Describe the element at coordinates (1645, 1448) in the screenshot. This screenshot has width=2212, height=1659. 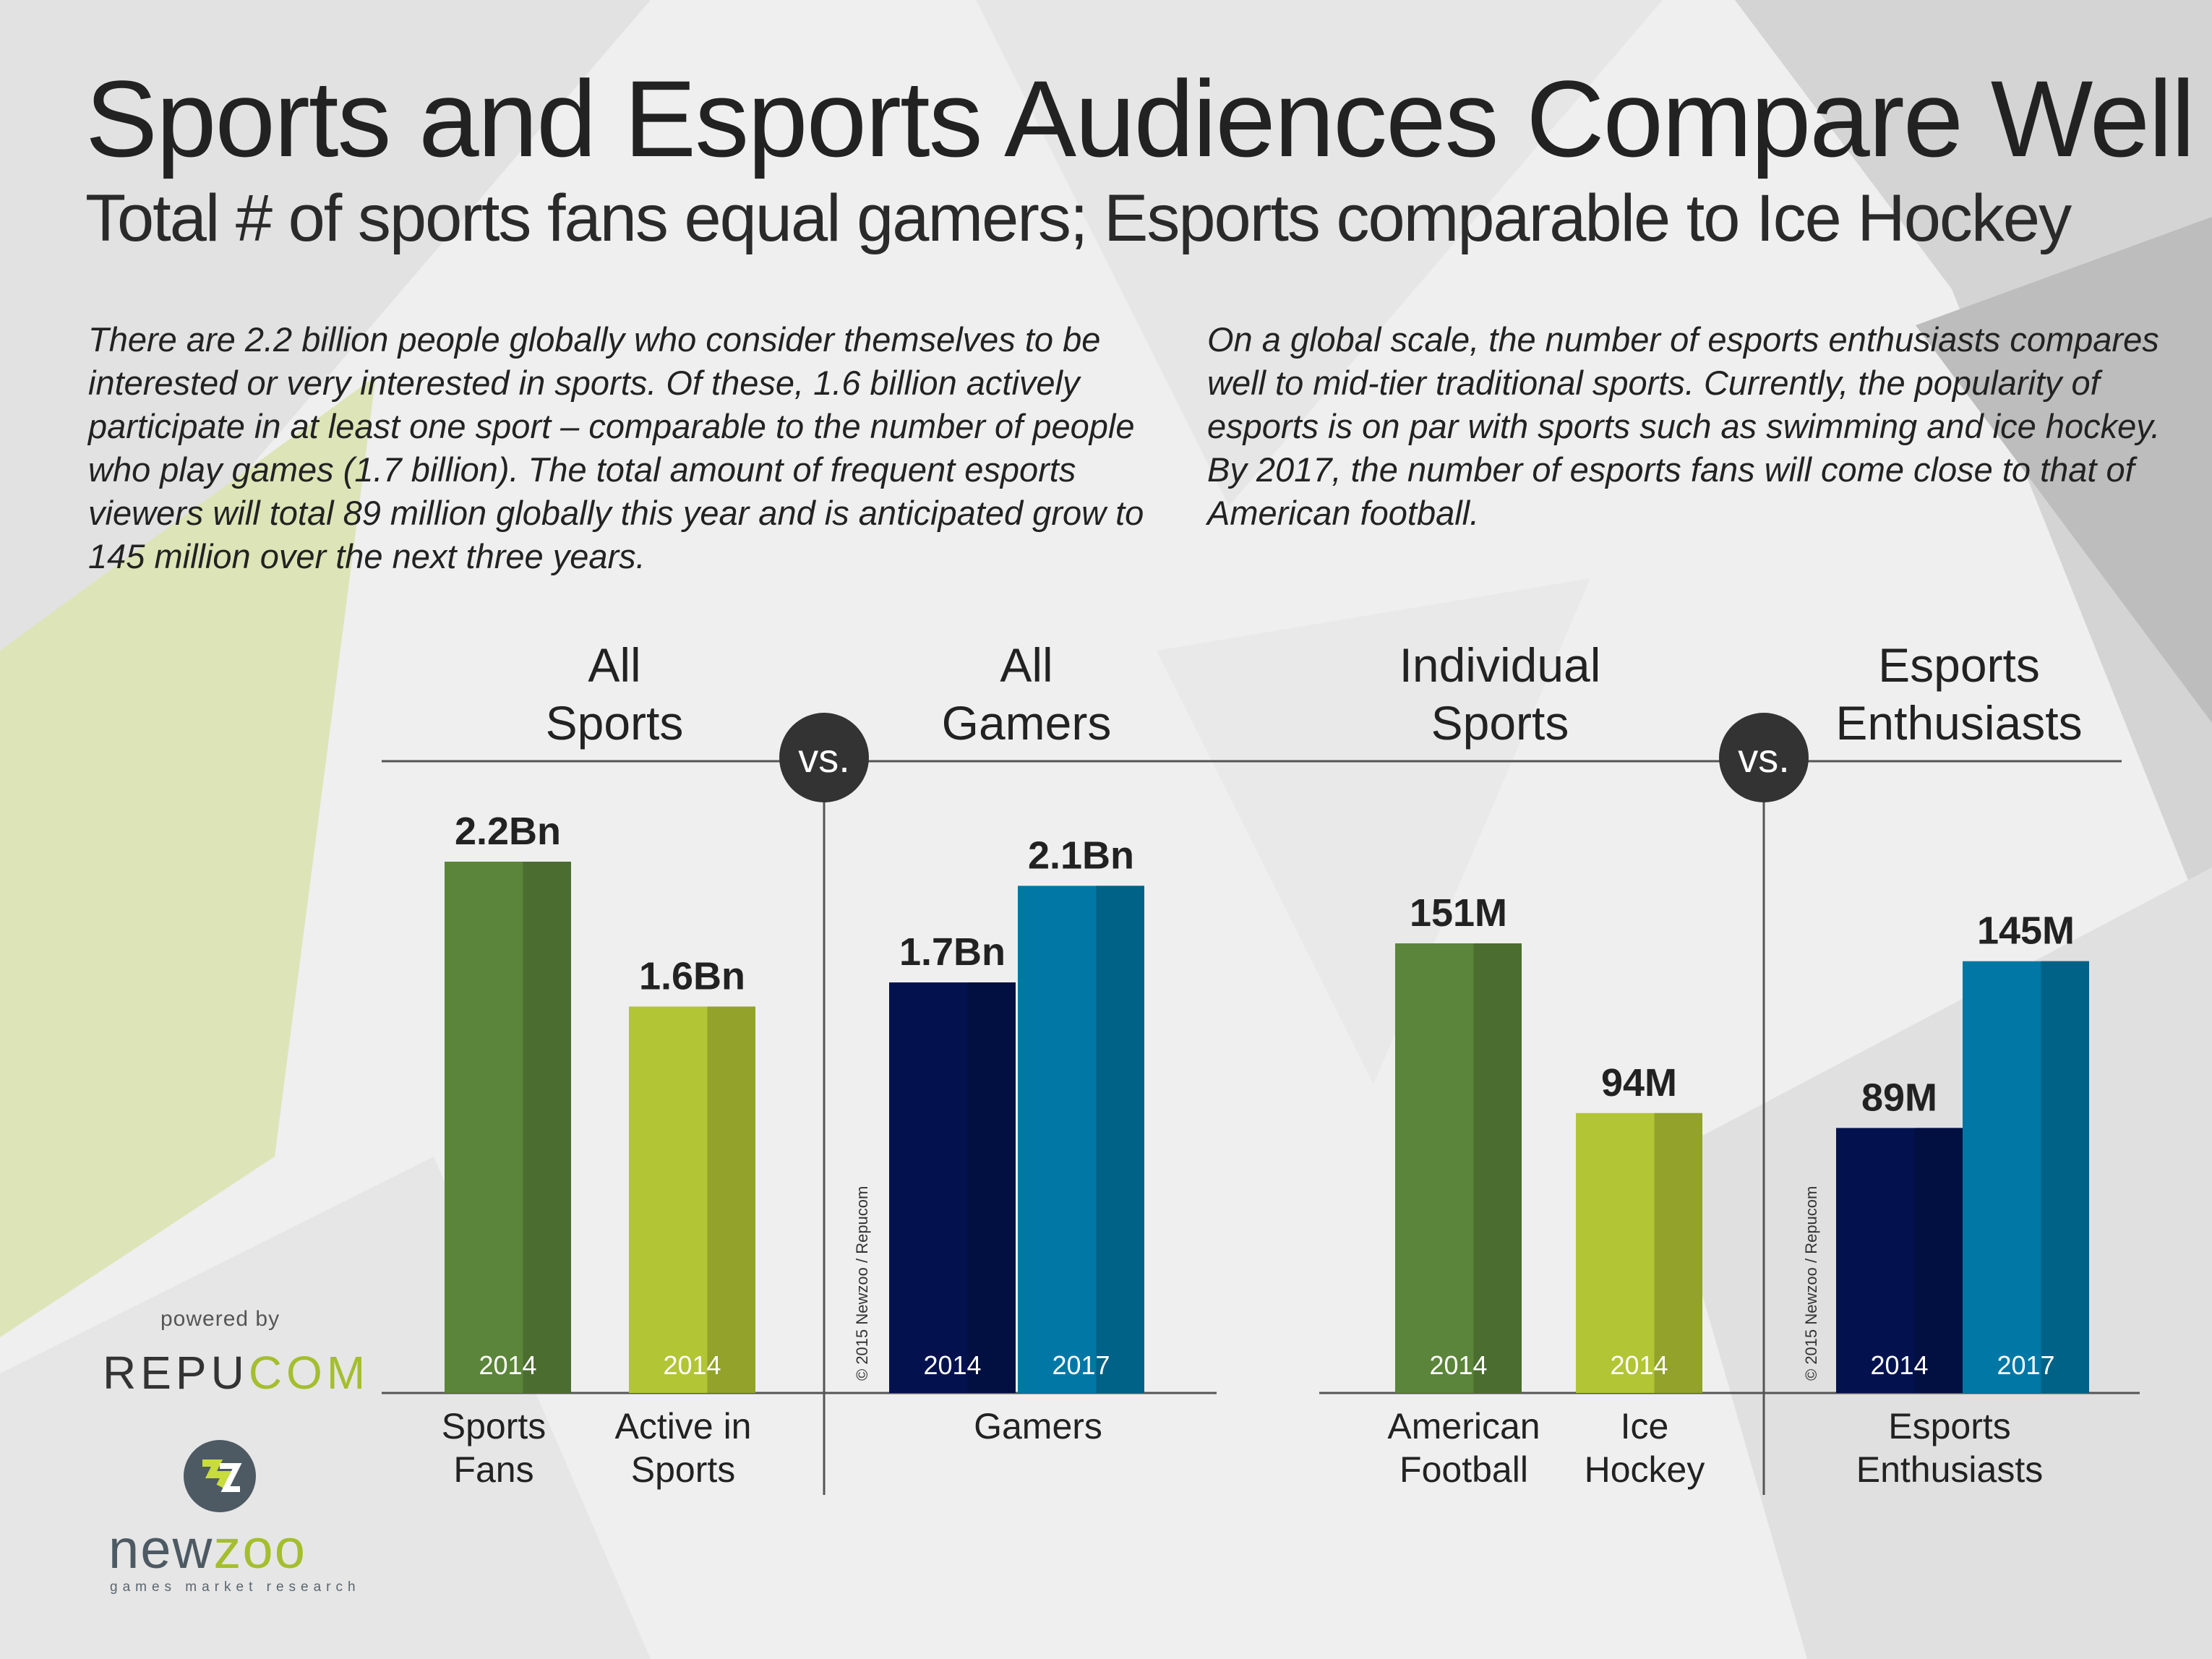
I see `x-label-ice-hockey: Ice Hockey` at that location.